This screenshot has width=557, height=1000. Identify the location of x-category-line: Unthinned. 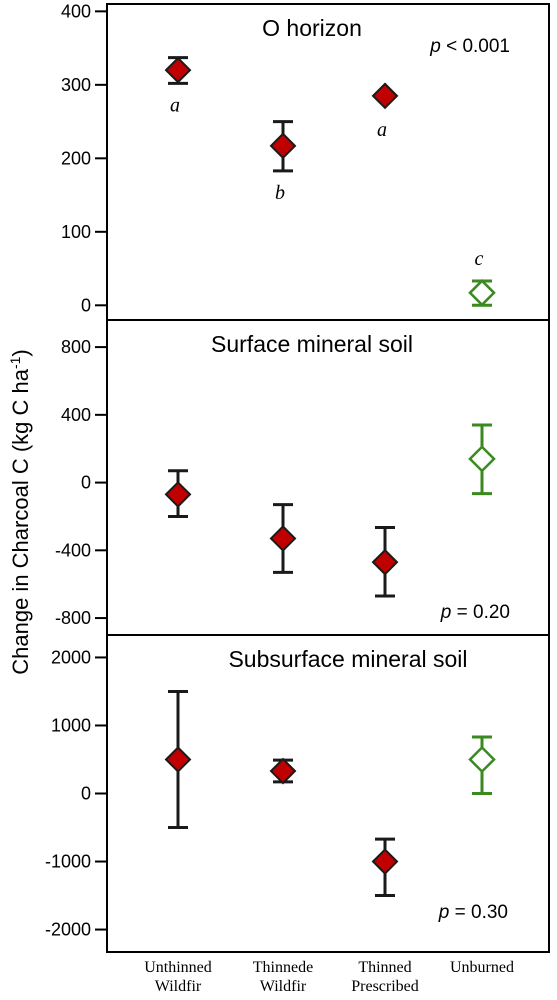
(178, 967).